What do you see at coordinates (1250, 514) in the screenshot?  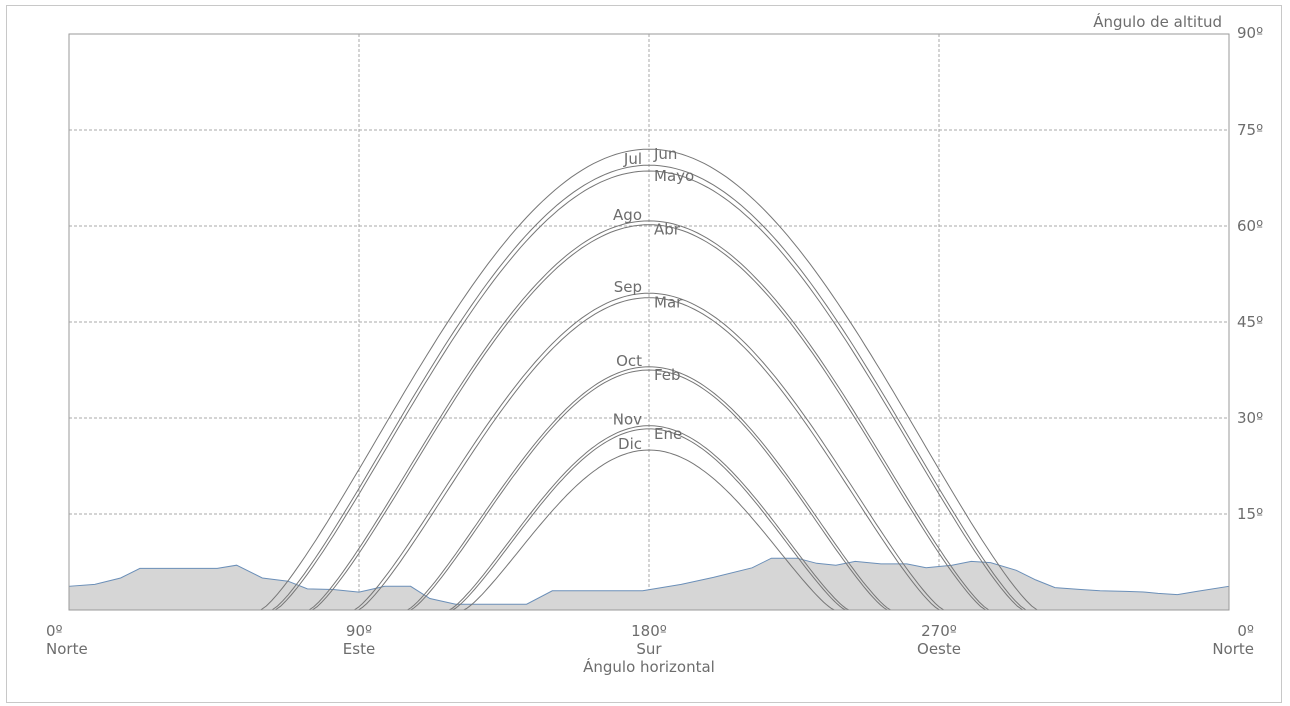 I see `y-tick-label: 15º` at bounding box center [1250, 514].